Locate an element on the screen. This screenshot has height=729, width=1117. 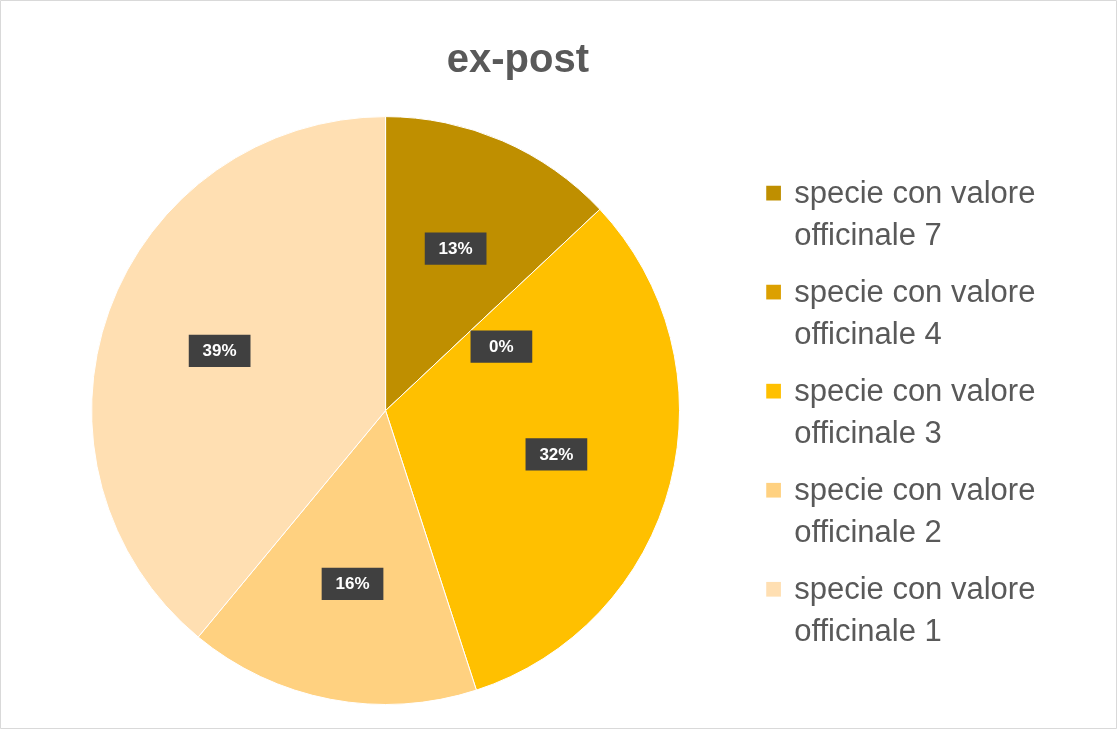
legend-label: specie con valore officinale 2 is located at coordinates (915, 511).